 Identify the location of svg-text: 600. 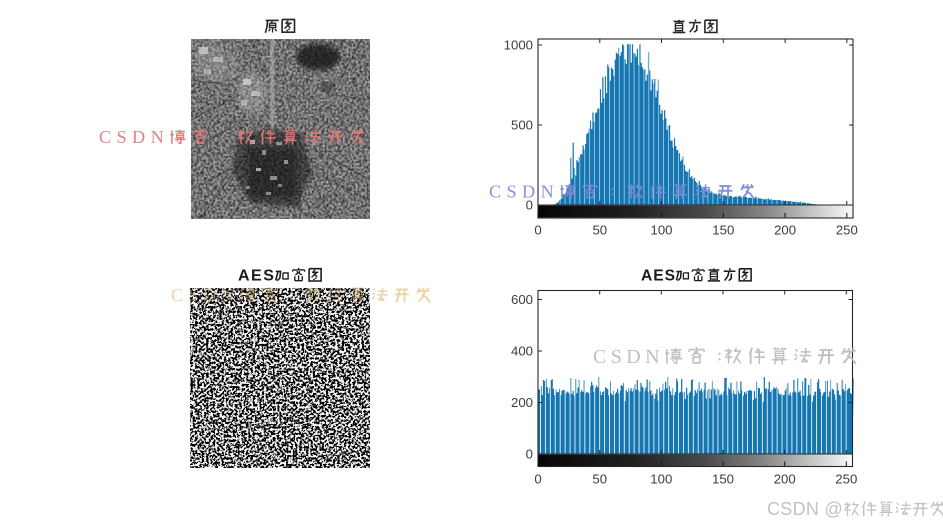
(522, 299).